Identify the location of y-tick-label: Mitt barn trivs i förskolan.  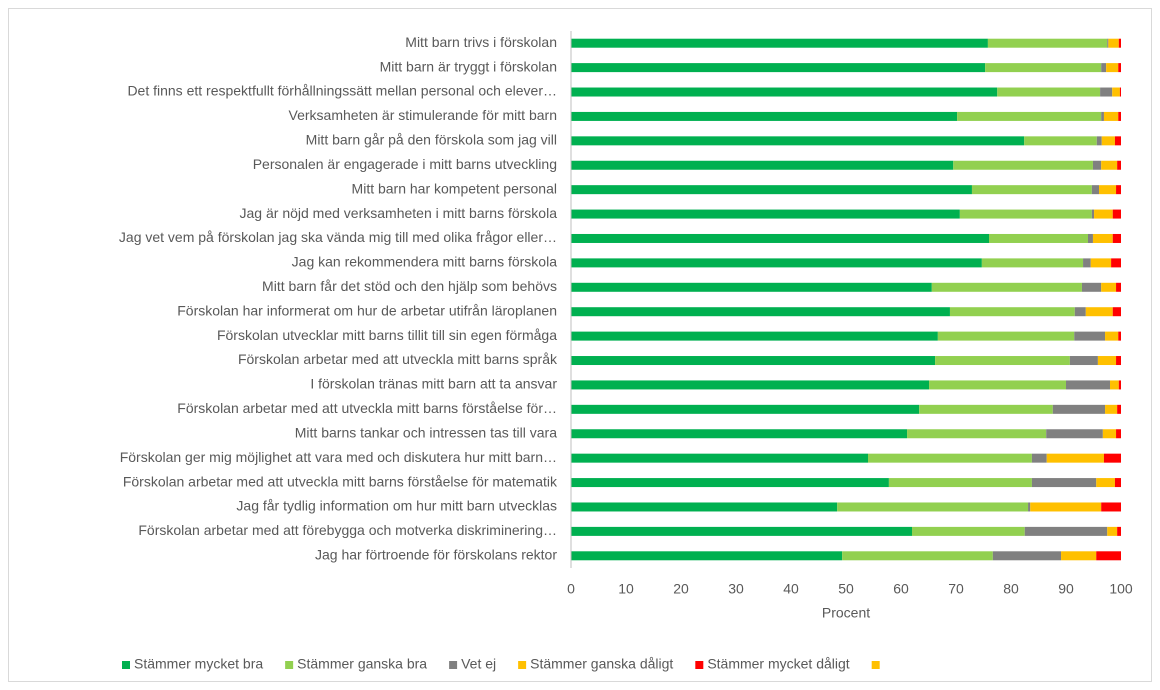
(481, 42).